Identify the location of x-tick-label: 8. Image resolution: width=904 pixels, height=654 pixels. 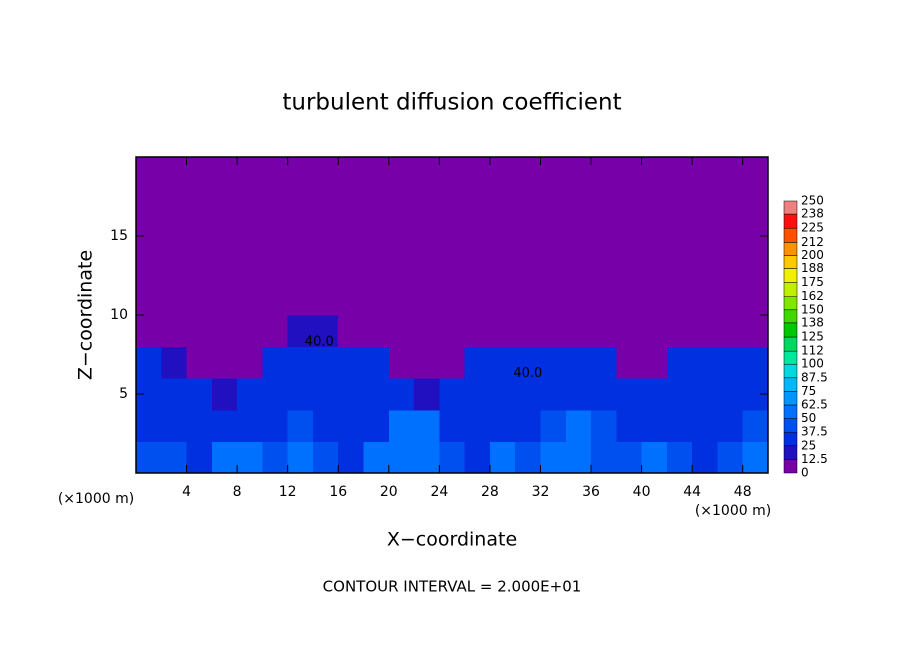
(237, 492).